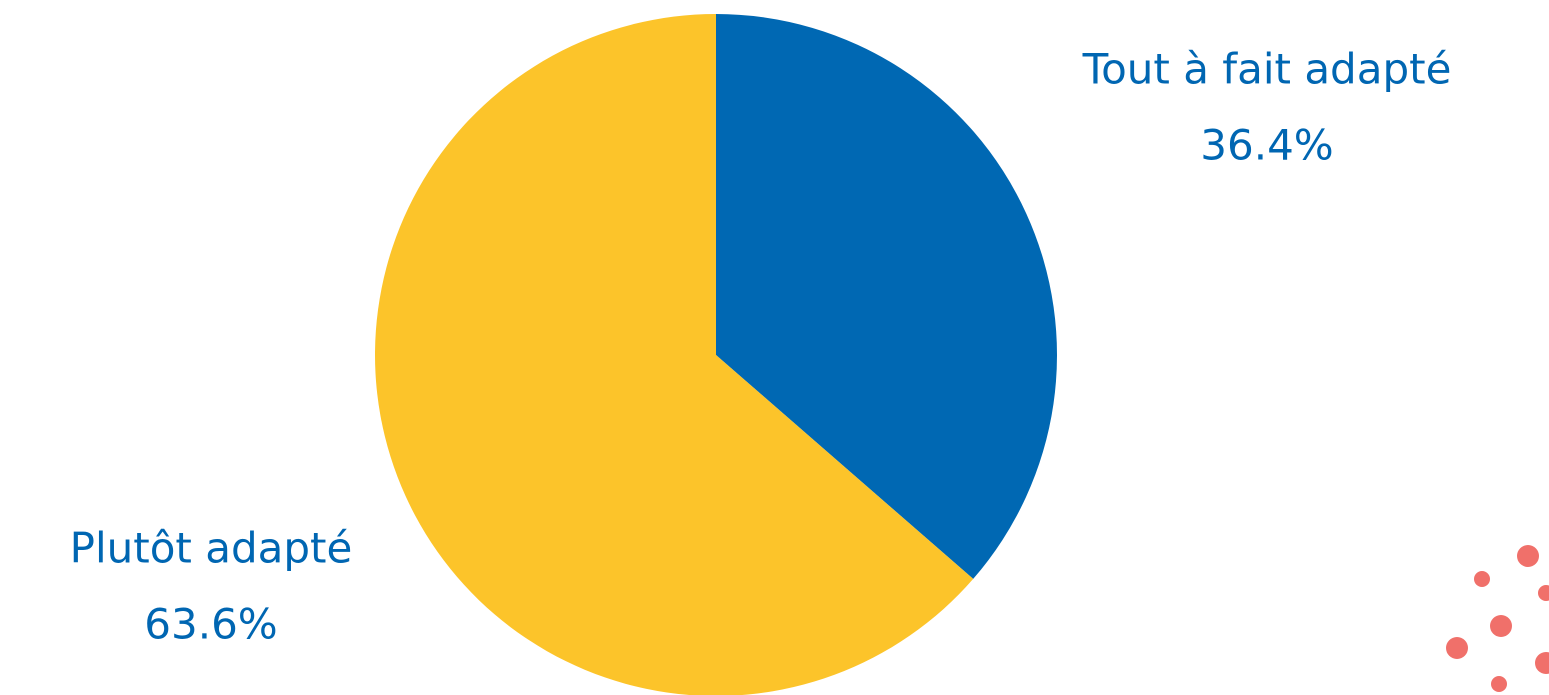  What do you see at coordinates (1266, 145) in the screenshot?
I see `slice-value-label: 36.4%` at bounding box center [1266, 145].